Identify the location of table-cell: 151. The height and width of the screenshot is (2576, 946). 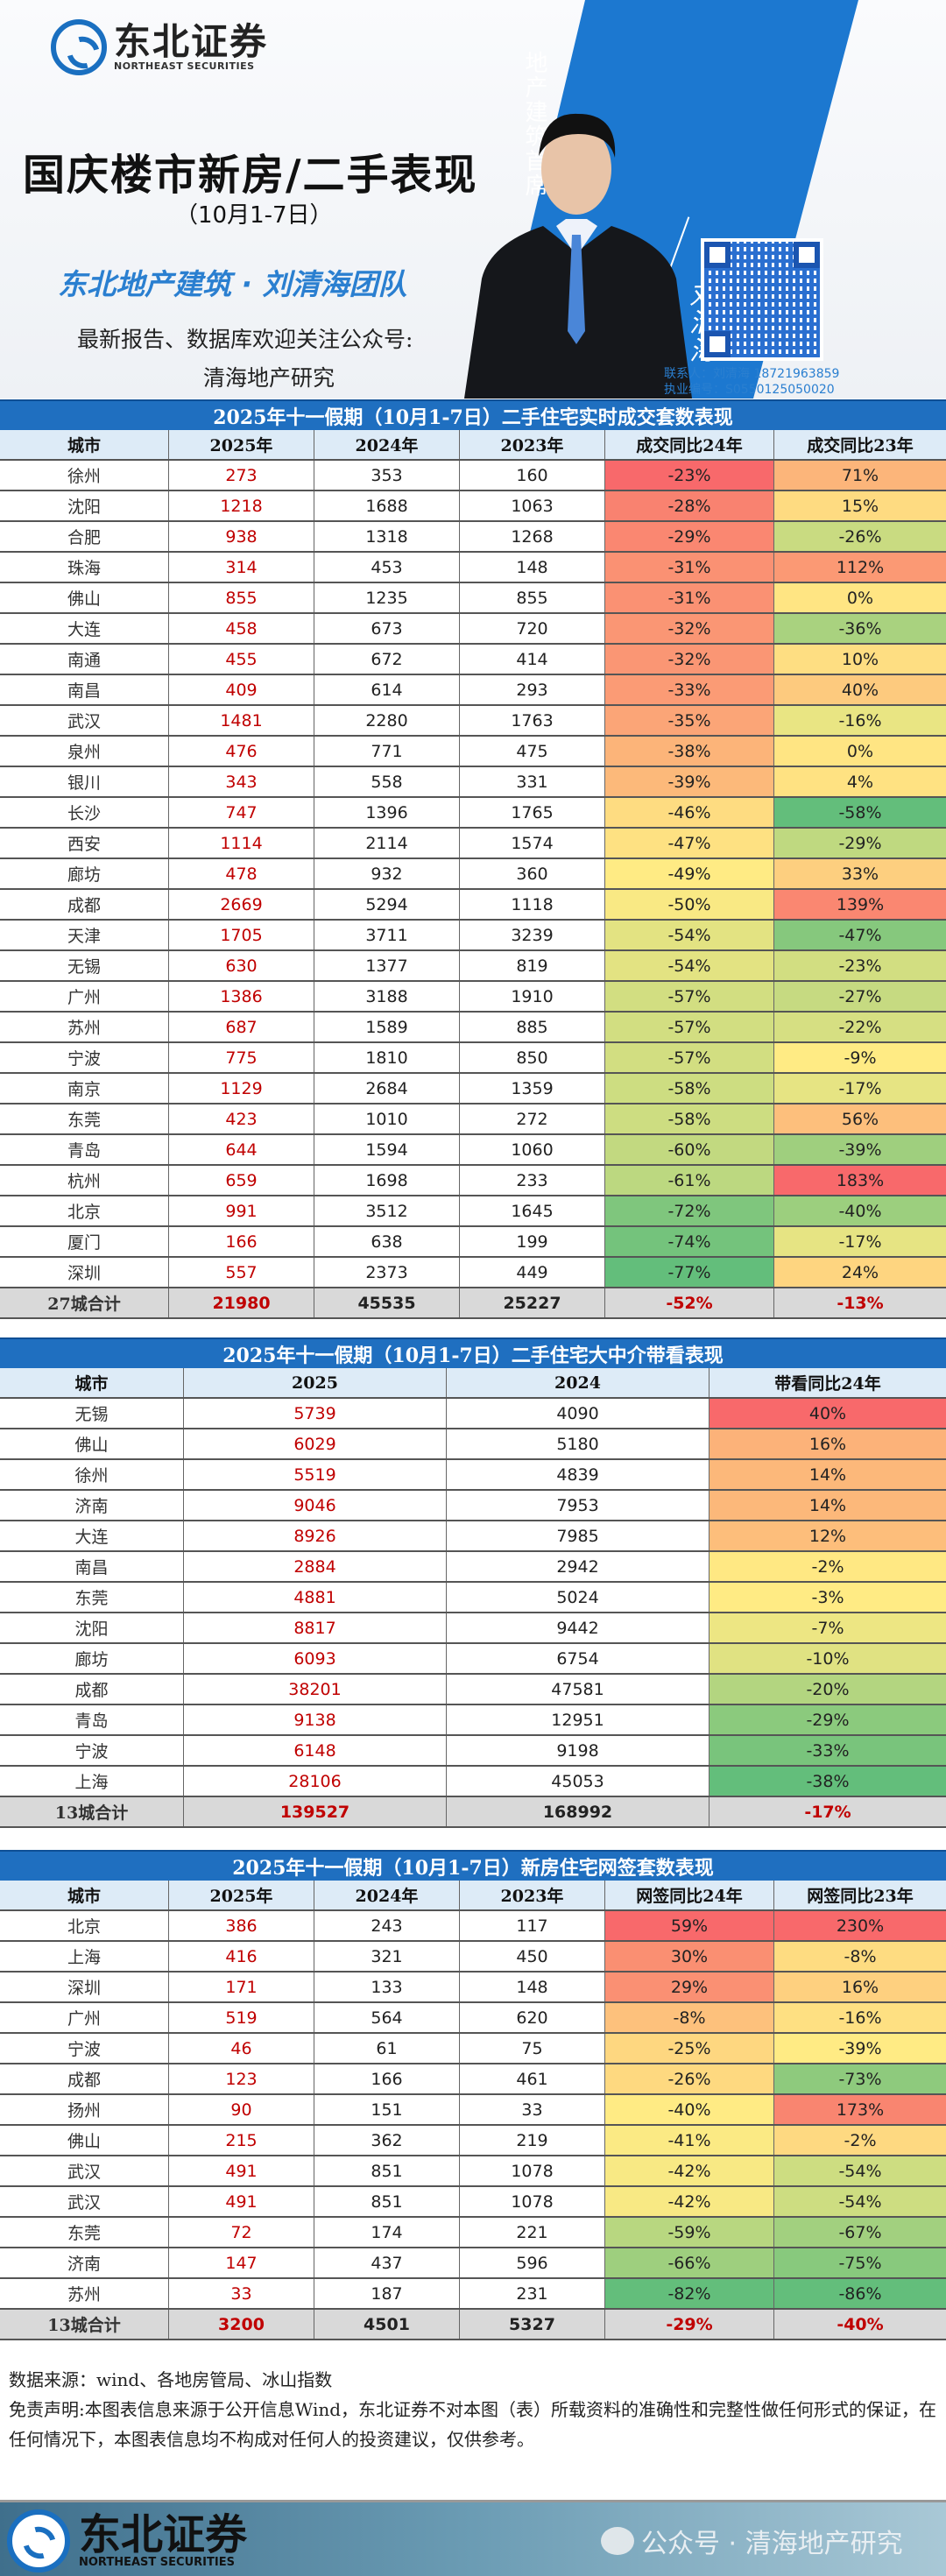
(387, 2109).